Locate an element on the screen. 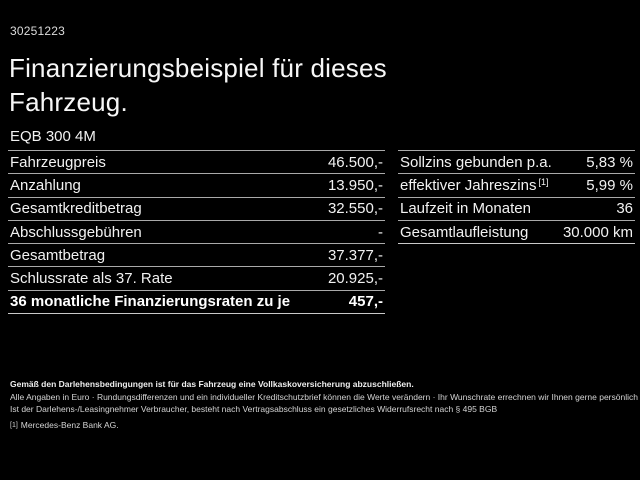 This screenshot has width=640, height=480. row-label: Schlussrate als 37. Rate is located at coordinates (91, 279).